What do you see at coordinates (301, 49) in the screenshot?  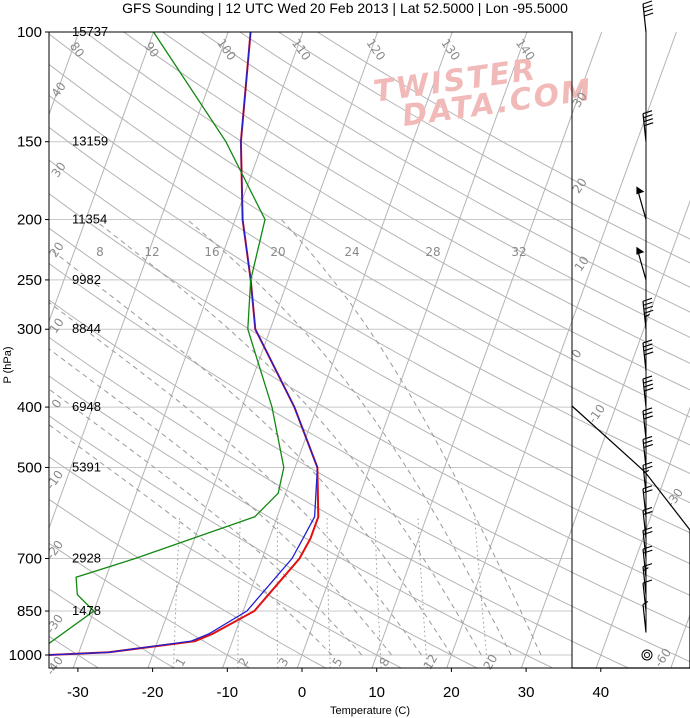 I see `isotherm-label: 110` at bounding box center [301, 49].